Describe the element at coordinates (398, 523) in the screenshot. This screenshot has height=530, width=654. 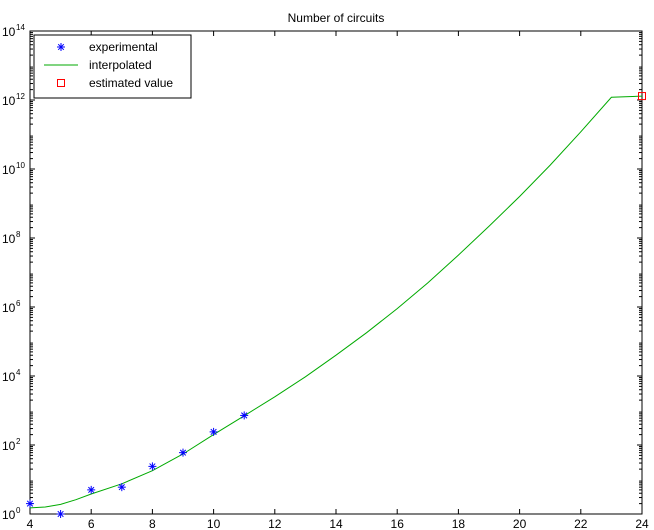
I see `x-tick-label: 16` at that location.